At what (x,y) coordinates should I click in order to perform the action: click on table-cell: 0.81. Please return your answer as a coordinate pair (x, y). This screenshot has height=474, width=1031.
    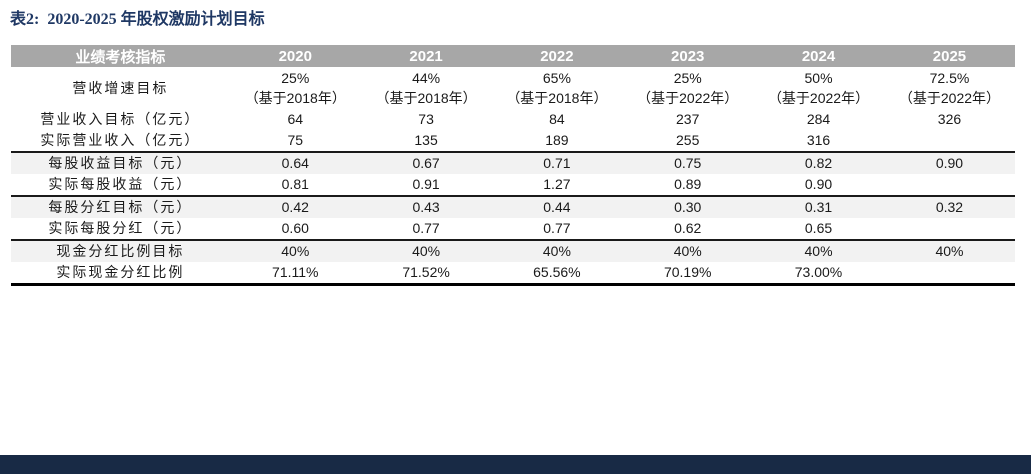
    Looking at the image, I should click on (295, 184).